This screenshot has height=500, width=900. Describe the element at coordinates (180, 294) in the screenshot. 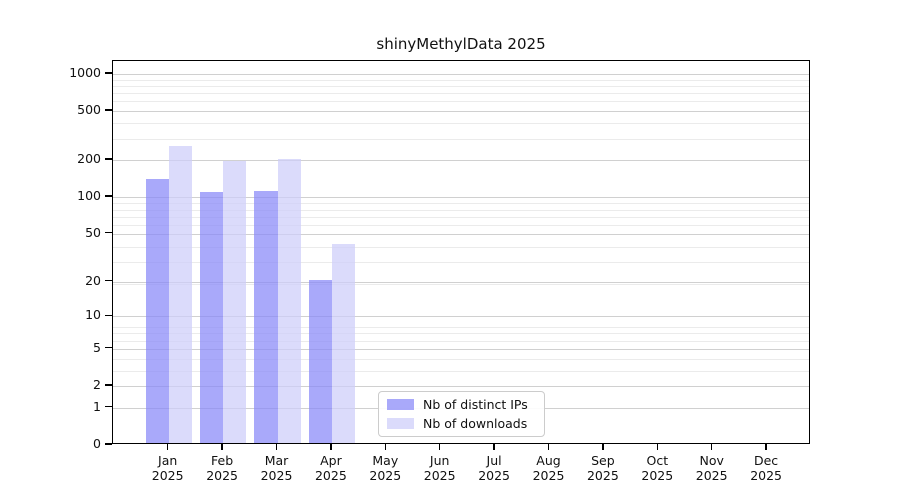

I see `bar-jan-downloads` at that location.